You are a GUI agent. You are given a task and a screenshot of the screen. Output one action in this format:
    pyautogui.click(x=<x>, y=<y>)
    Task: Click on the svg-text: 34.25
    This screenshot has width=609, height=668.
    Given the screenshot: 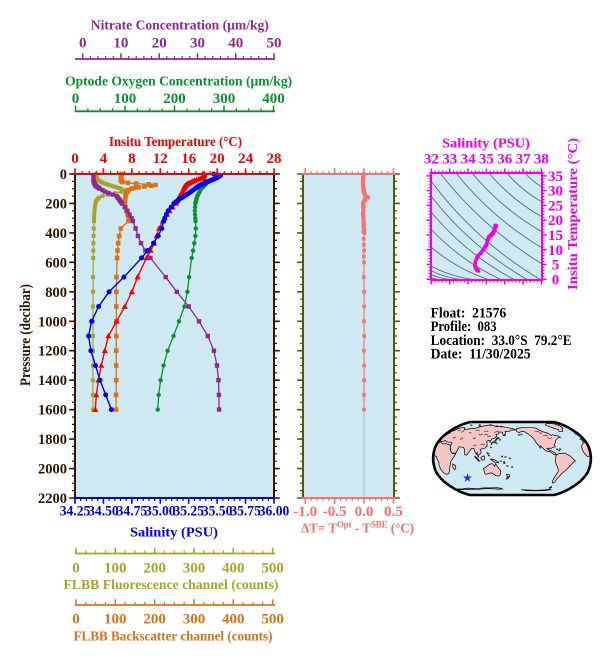 What is the action you would take?
    pyautogui.click(x=75, y=512)
    